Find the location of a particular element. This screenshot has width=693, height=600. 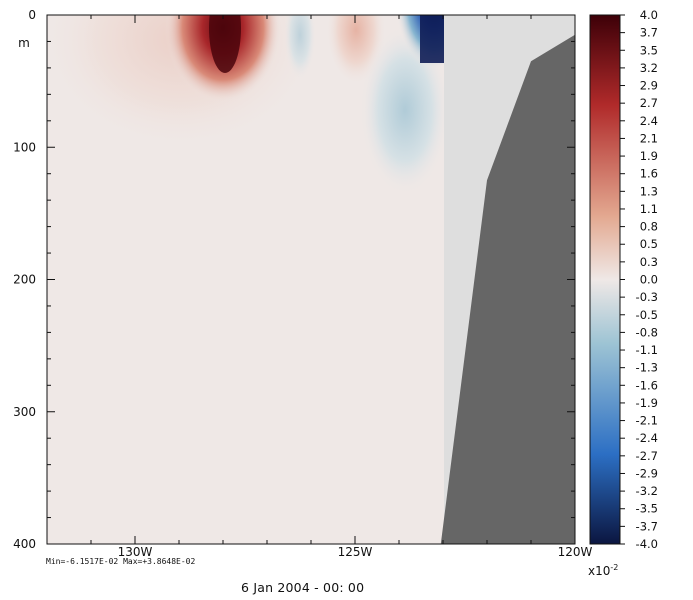

colorbar-label: 1.9 is located at coordinates (649, 156).